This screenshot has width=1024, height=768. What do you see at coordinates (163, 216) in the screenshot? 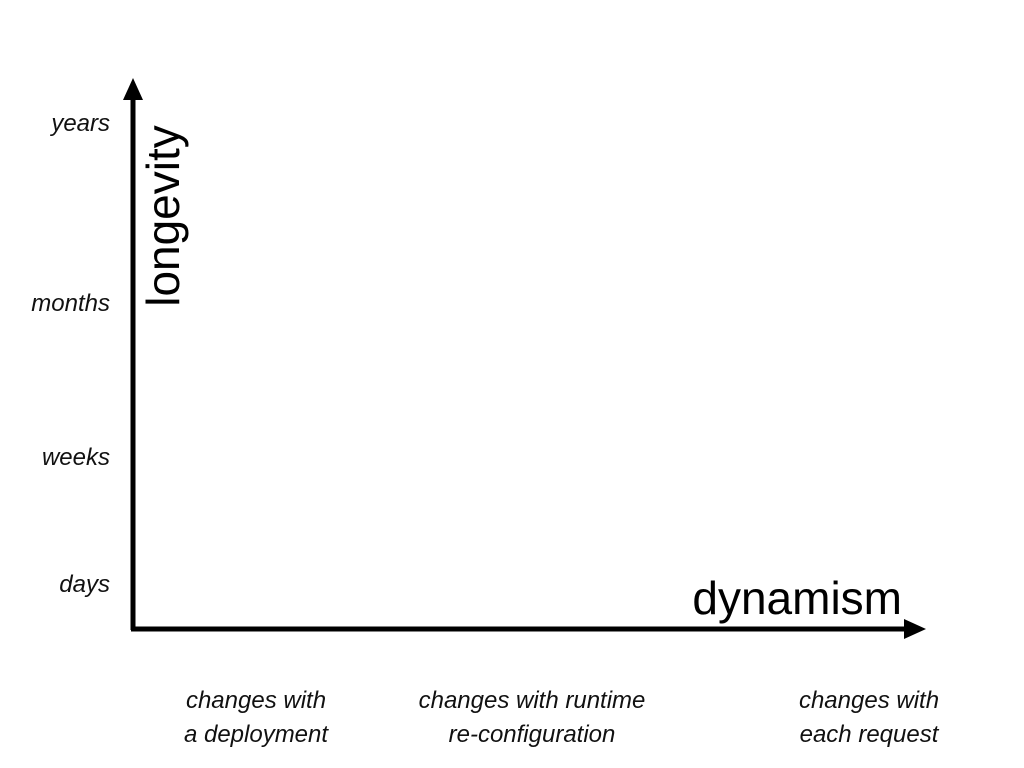
I see `y-axis-title: longevity` at bounding box center [163, 216].